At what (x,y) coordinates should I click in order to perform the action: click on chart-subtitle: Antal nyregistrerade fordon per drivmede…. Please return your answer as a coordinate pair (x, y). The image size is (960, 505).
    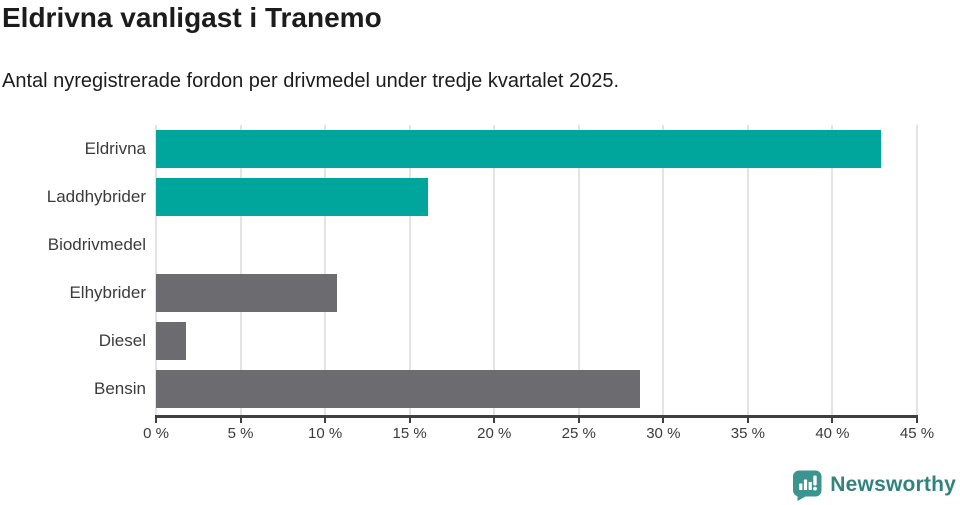
    Looking at the image, I should click on (311, 81).